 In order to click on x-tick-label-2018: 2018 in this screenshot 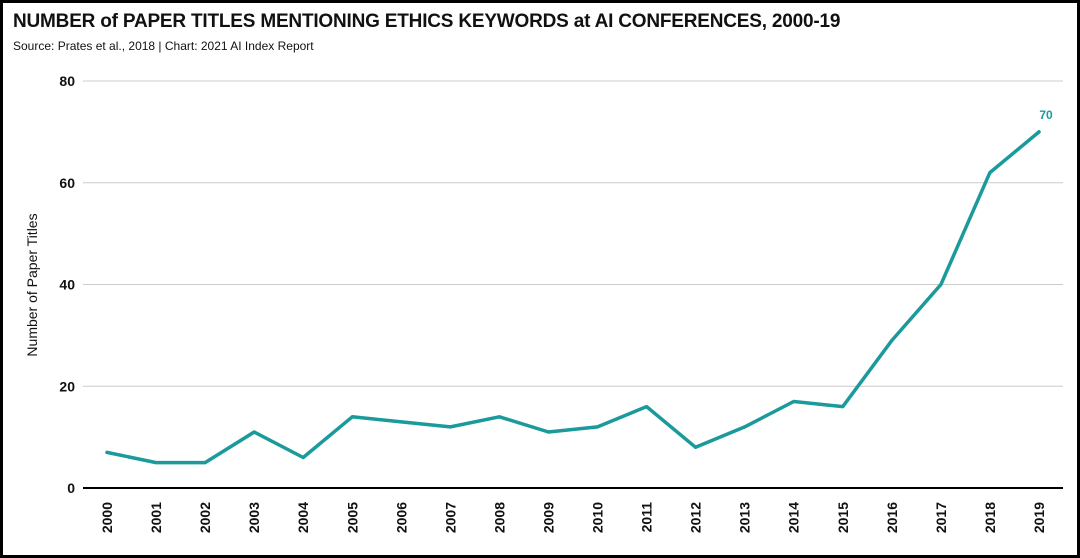, I will do `click(990, 517)`.